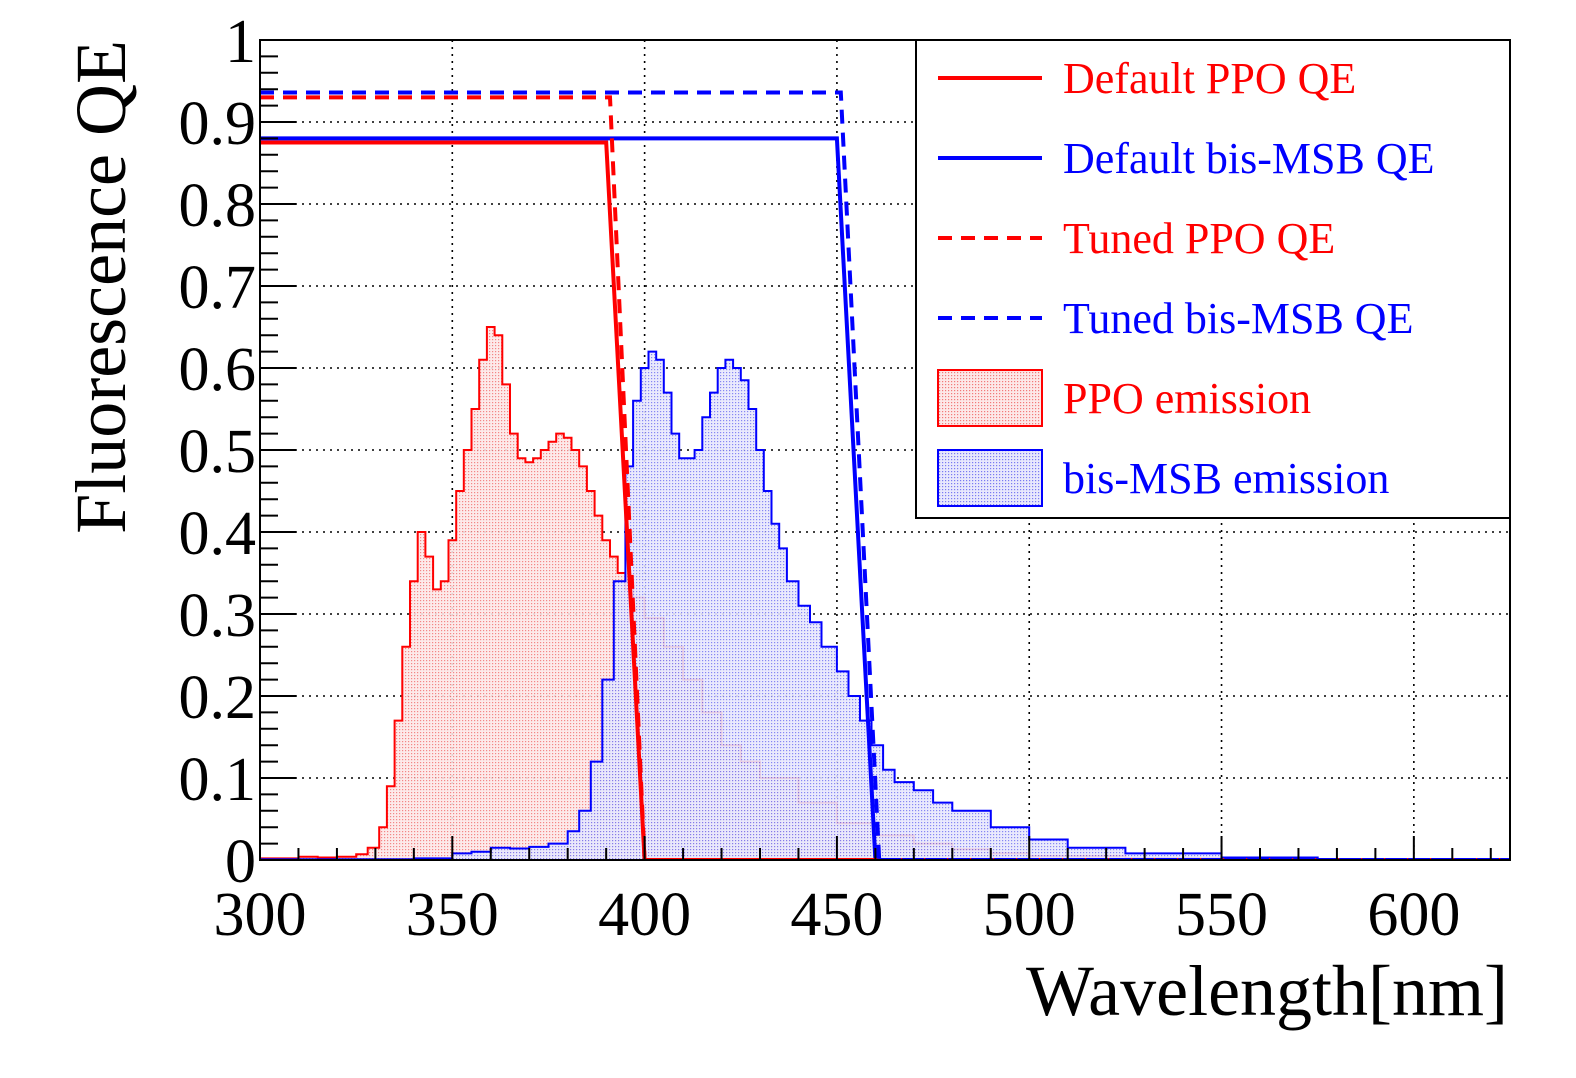  I want to click on legend-label: Tuned bis-MSB QE, so click(1238, 318).